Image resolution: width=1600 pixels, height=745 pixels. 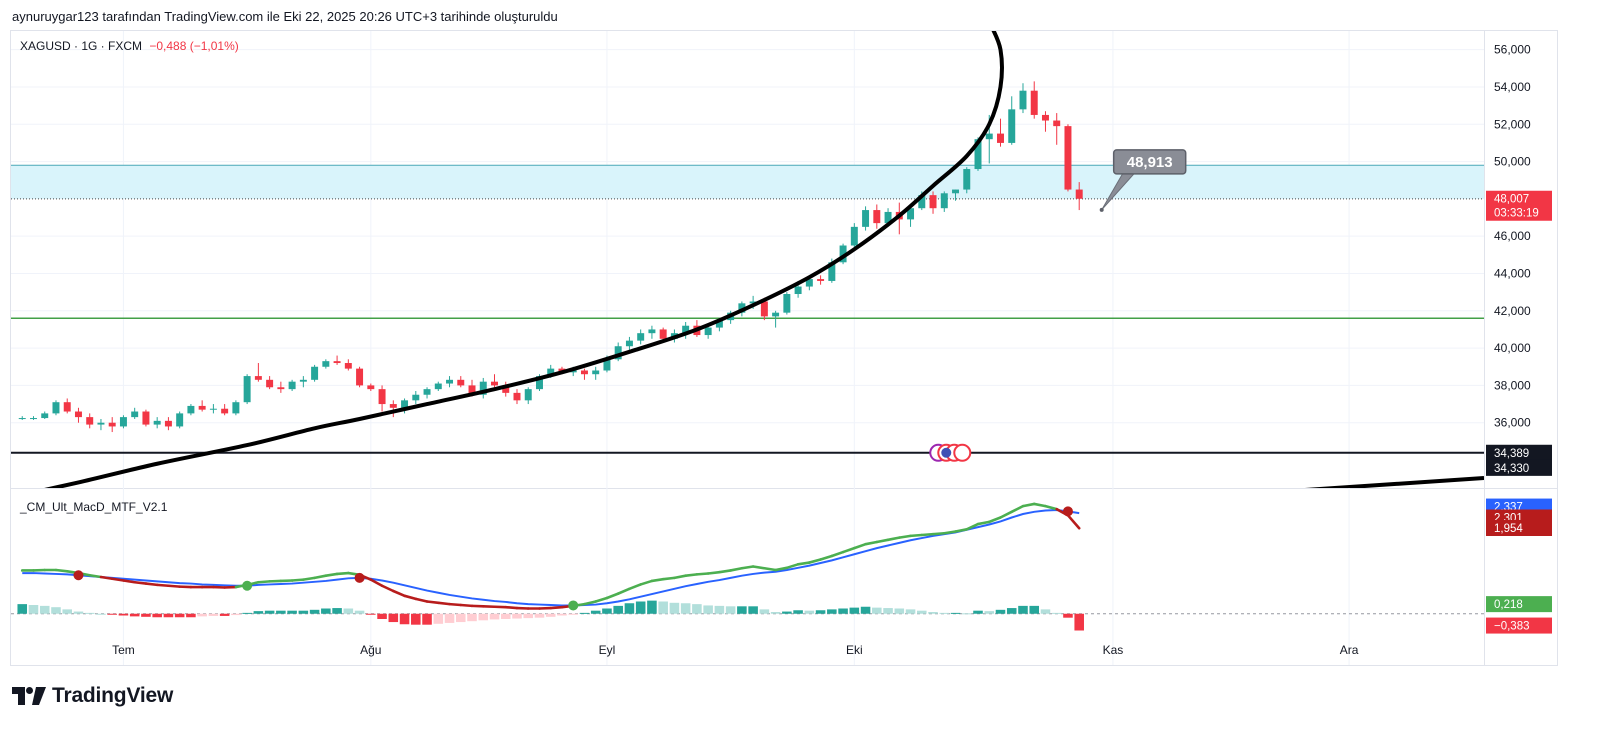 What do you see at coordinates (854, 650) in the screenshot?
I see `time-tick: Eki` at bounding box center [854, 650].